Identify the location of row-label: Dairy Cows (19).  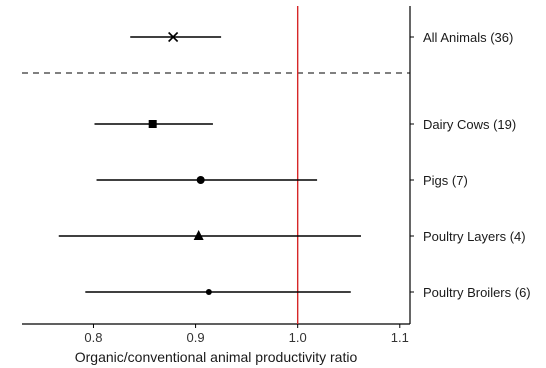
(469, 124).